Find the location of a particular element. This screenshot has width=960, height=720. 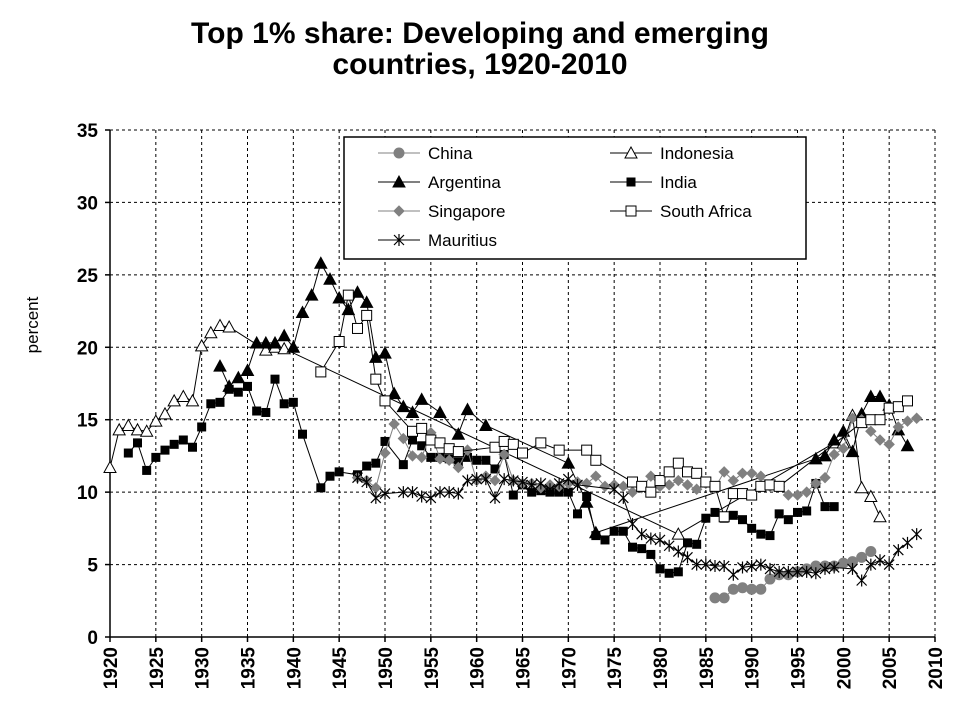

x-tick-label: 1980 is located at coordinates (661, 668).